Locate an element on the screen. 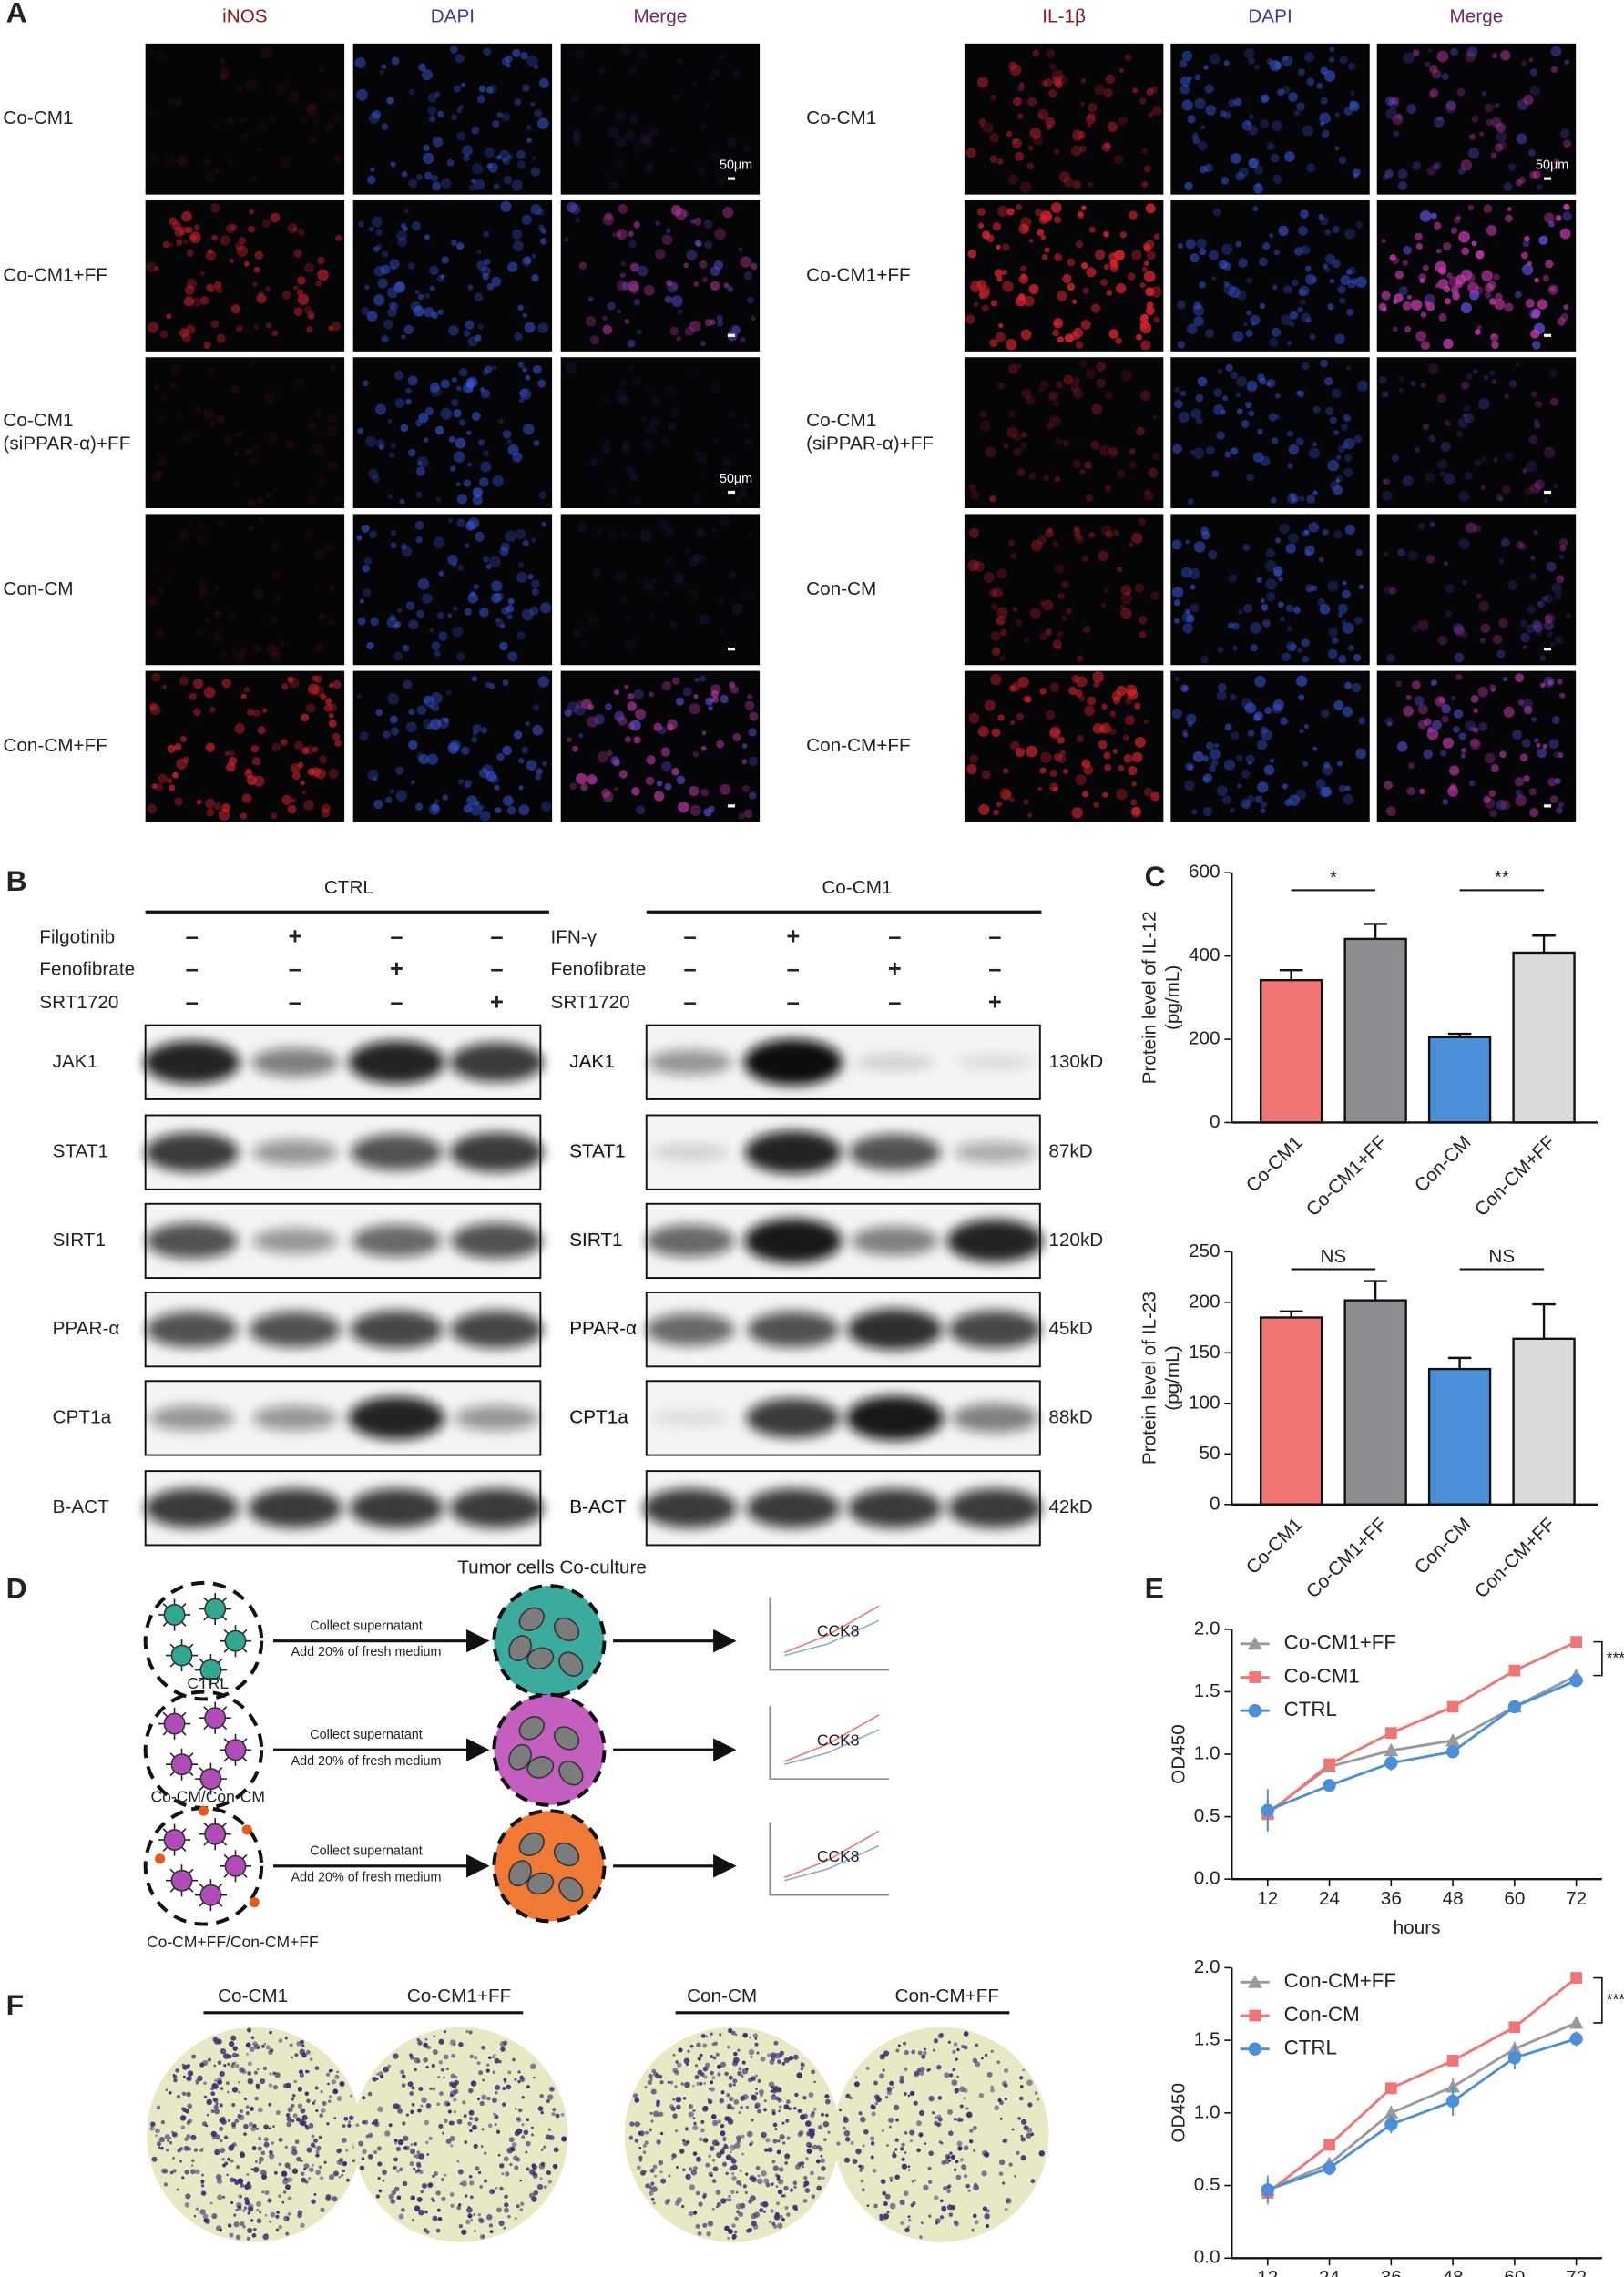 Image resolution: width=1624 pixels, height=2277 pixels. macrophage is located at coordinates (210, 1780).